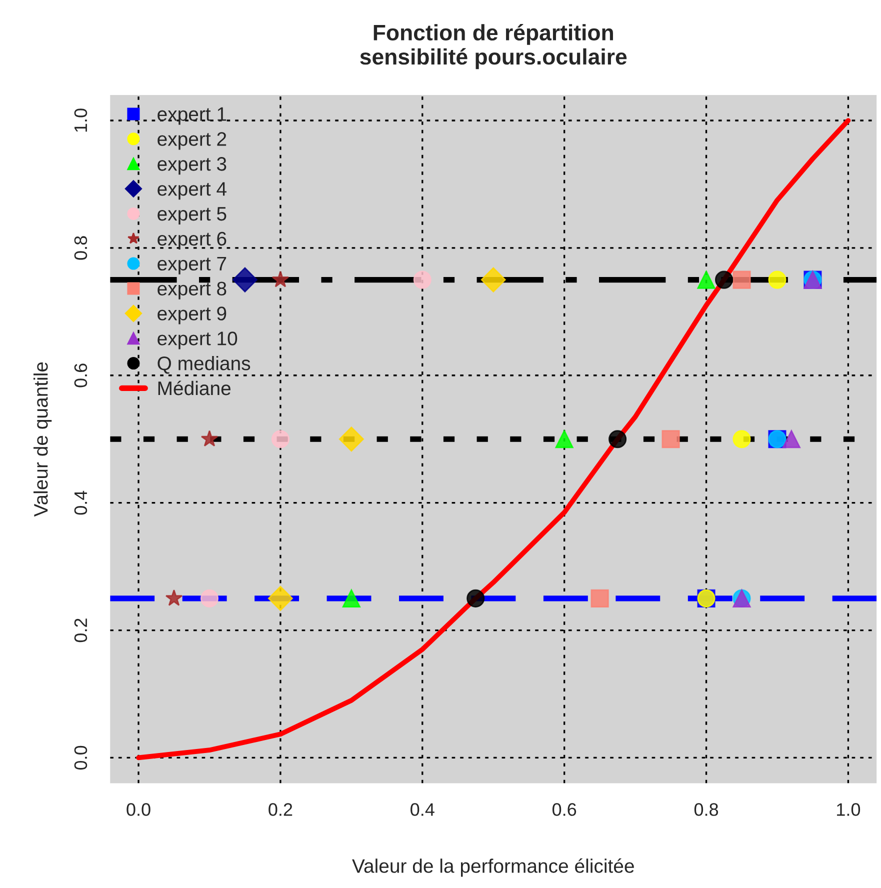 The image size is (881, 888). Describe the element at coordinates (706, 809) in the screenshot. I see `x-tick-label: 0.8` at that location.